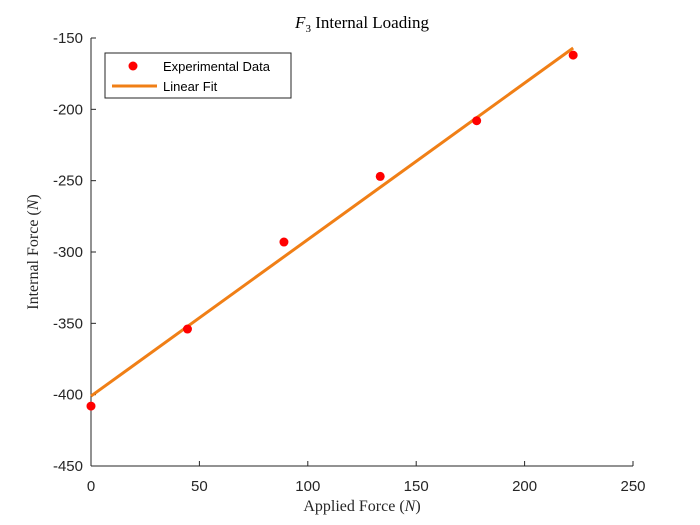 The height and width of the screenshot is (525, 700). What do you see at coordinates (190, 86) in the screenshot?
I see `legend-label: Linear Fit` at bounding box center [190, 86].